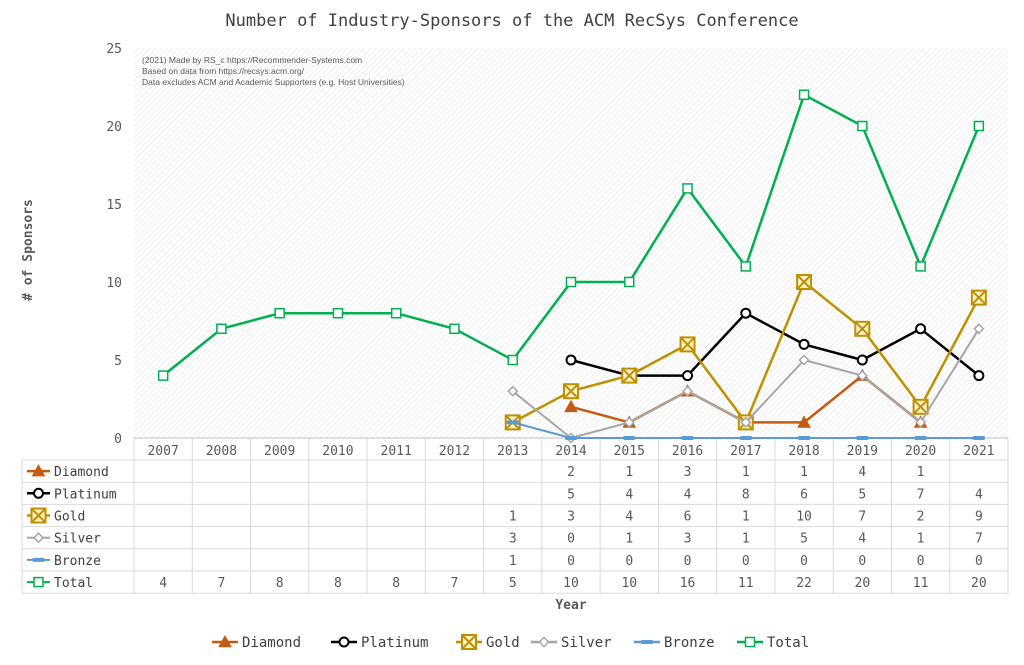 Image resolution: width=1024 pixels, height=665 pixels. Describe the element at coordinates (804, 494) in the screenshot. I see `table-cell-value: 6` at that location.